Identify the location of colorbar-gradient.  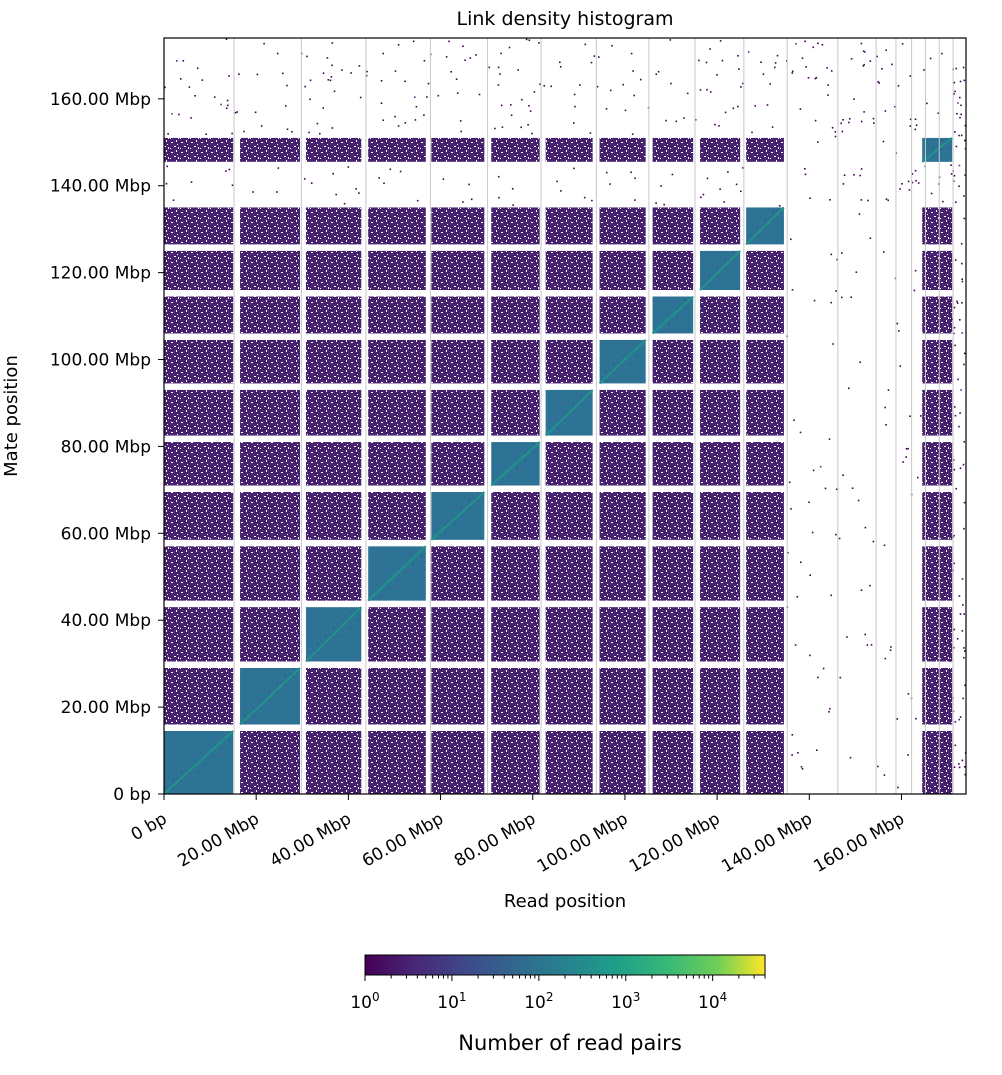
(565, 965).